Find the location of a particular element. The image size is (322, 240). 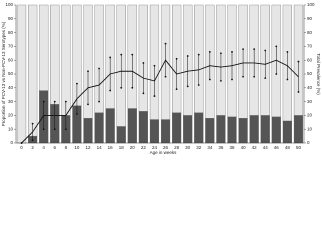

y2-tick-label: 70 is located at coordinates (310, 46).